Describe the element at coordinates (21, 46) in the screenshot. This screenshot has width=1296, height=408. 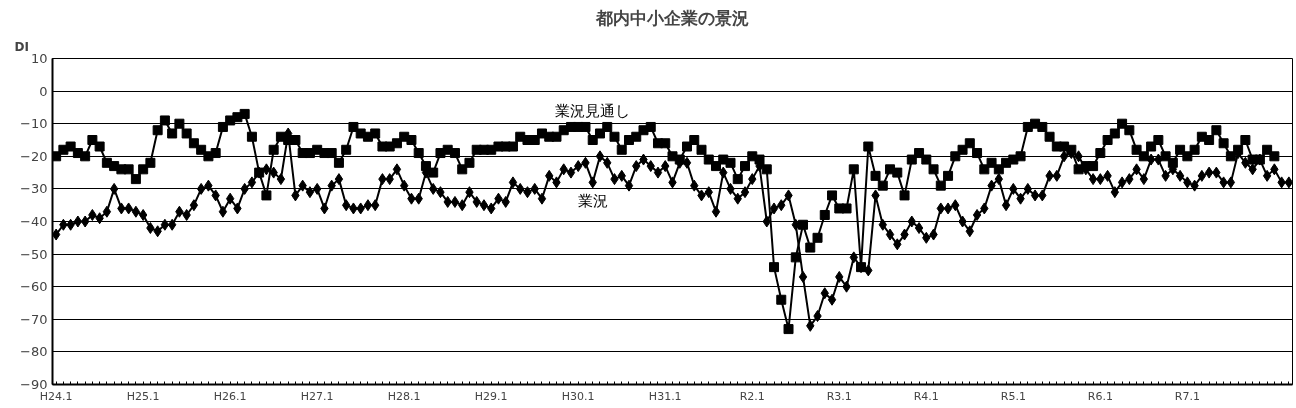
I see `y-axis-title: DI` at that location.